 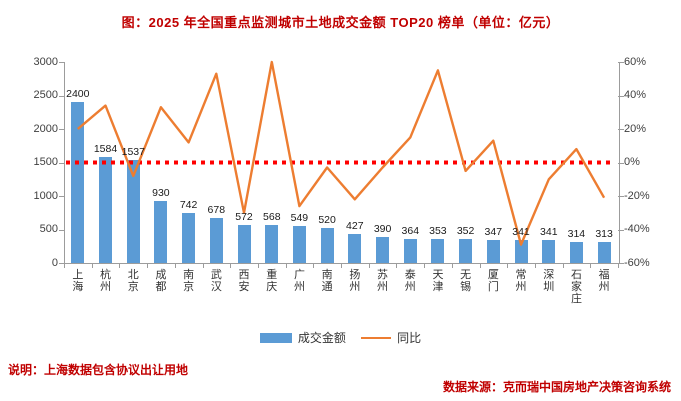 What do you see at coordinates (604, 252) in the screenshot?
I see `bar-福州` at bounding box center [604, 252].